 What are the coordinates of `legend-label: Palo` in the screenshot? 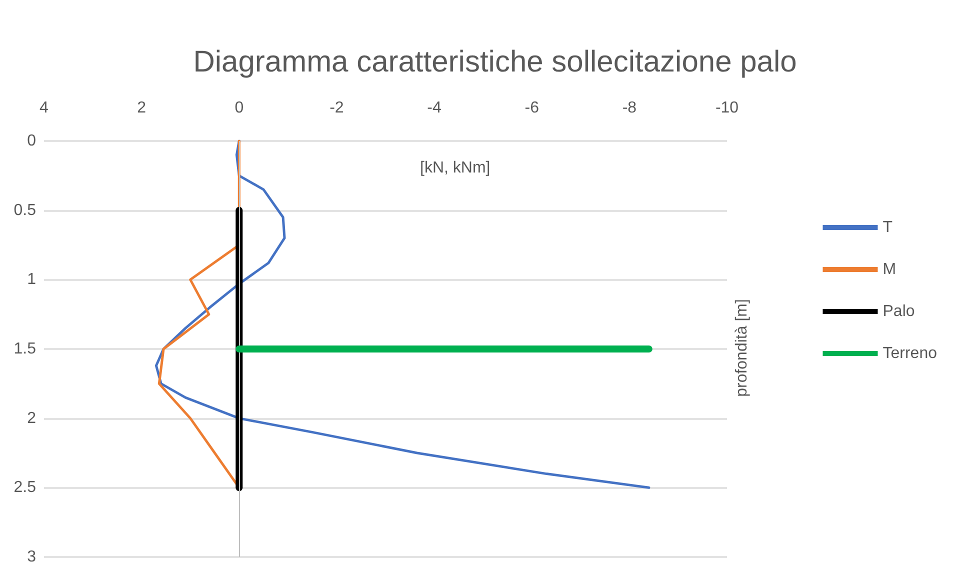 It's located at (898, 311).